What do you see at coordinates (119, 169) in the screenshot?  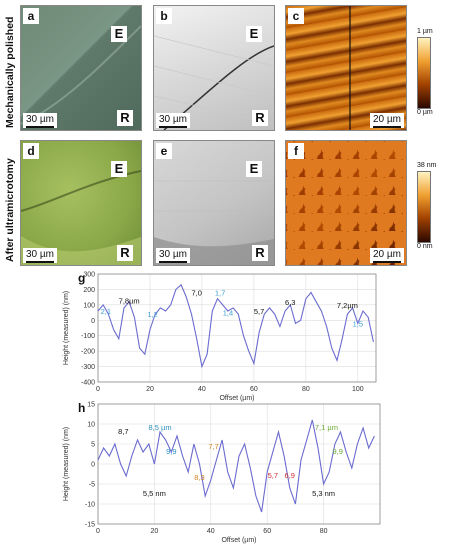 I see `label-e-d: E` at bounding box center [119, 169].